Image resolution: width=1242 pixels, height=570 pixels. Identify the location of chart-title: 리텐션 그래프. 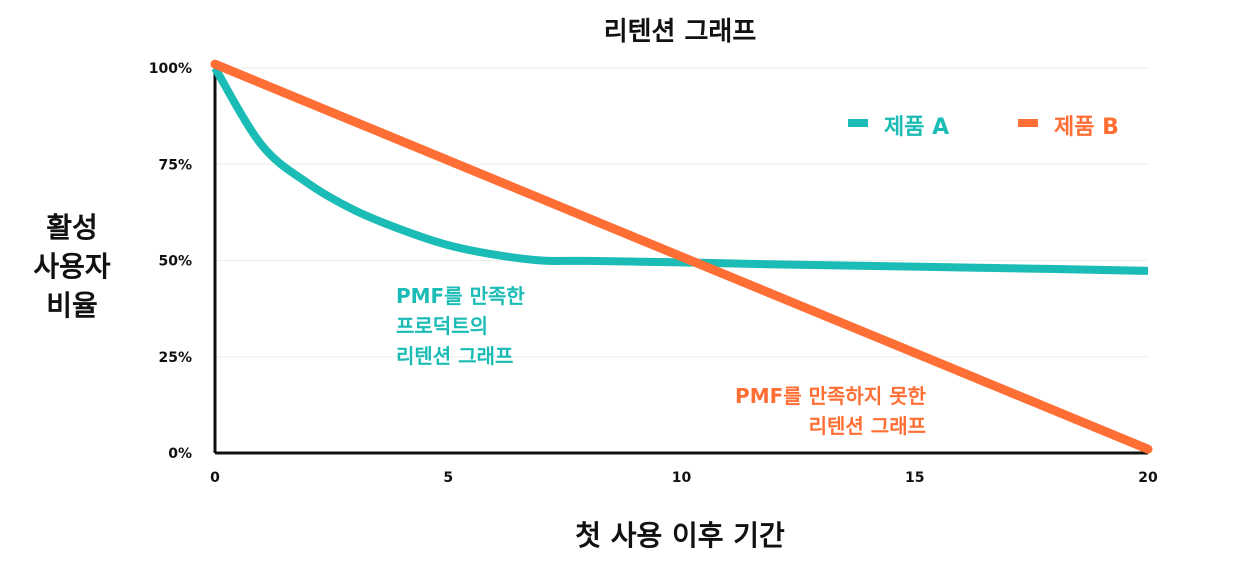
(680, 32).